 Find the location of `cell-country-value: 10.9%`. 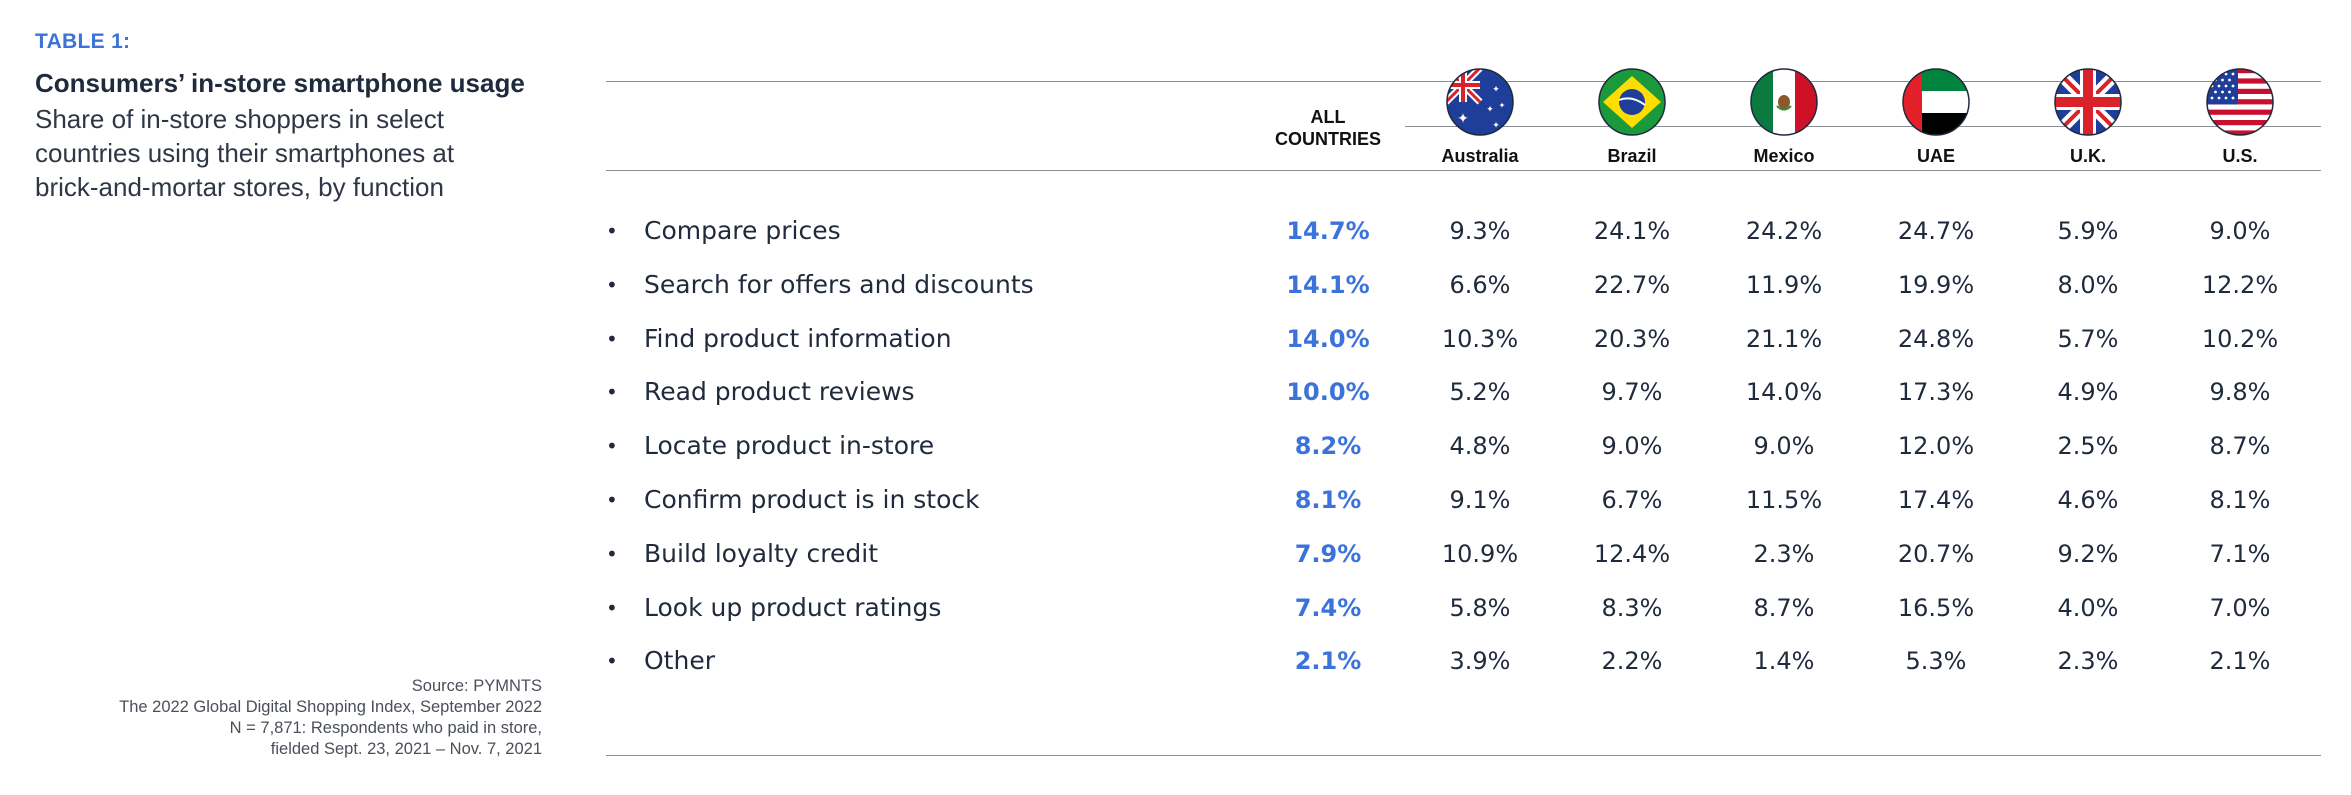

cell-country-value: 10.9% is located at coordinates (1480, 553).